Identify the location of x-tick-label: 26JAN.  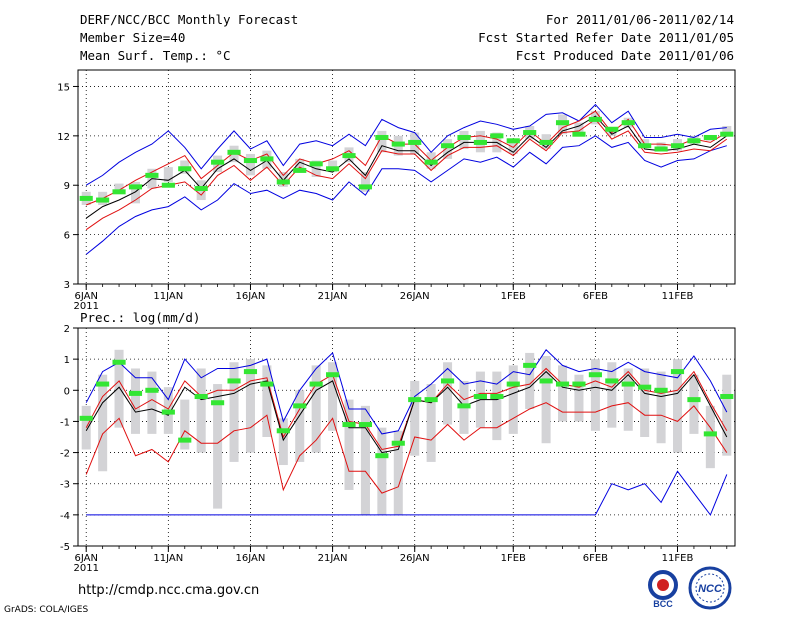
(415, 296).